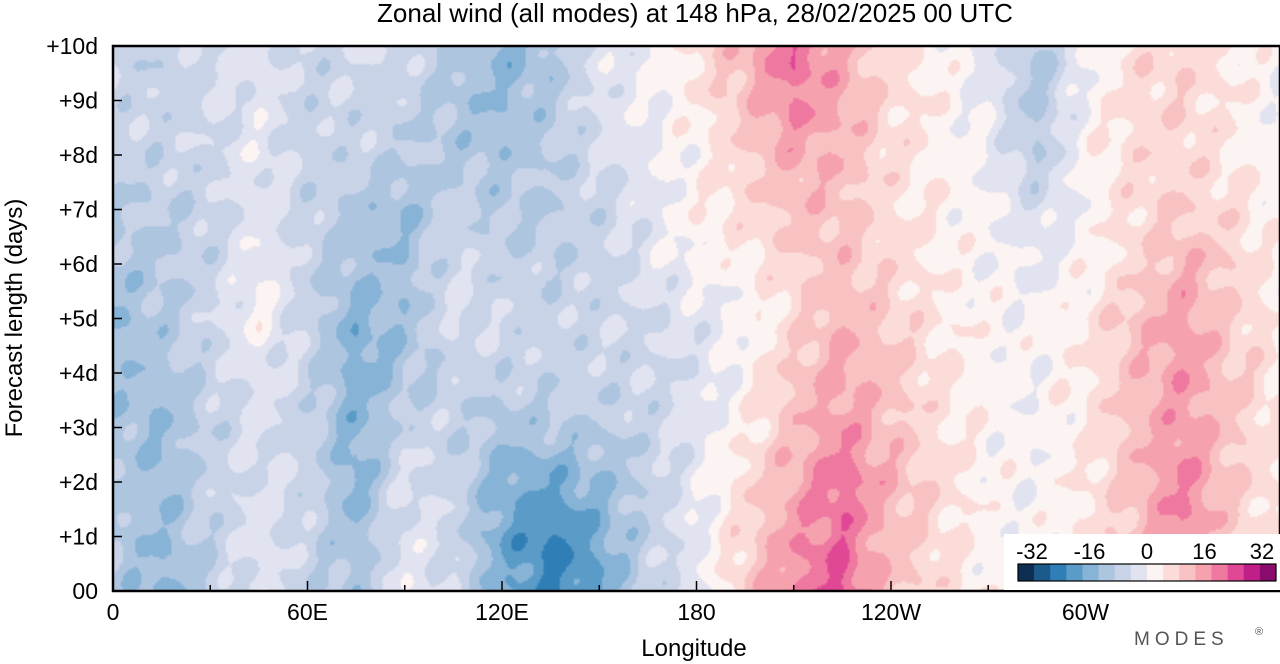 This screenshot has height=664, width=1280. What do you see at coordinates (696, 612) in the screenshot?
I see `x-tick-label: 180` at bounding box center [696, 612].